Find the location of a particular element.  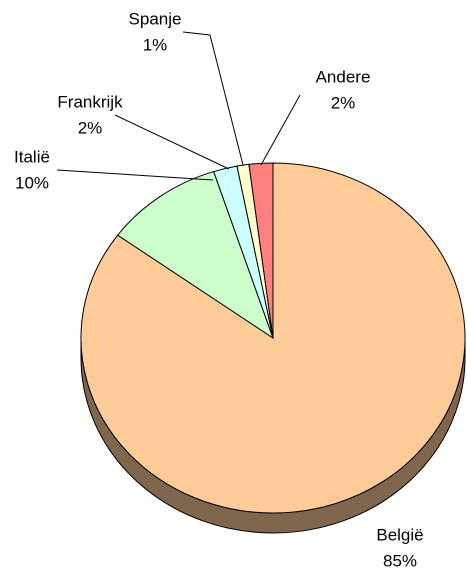

data-label-name: Frankrijk is located at coordinates (90, 101).